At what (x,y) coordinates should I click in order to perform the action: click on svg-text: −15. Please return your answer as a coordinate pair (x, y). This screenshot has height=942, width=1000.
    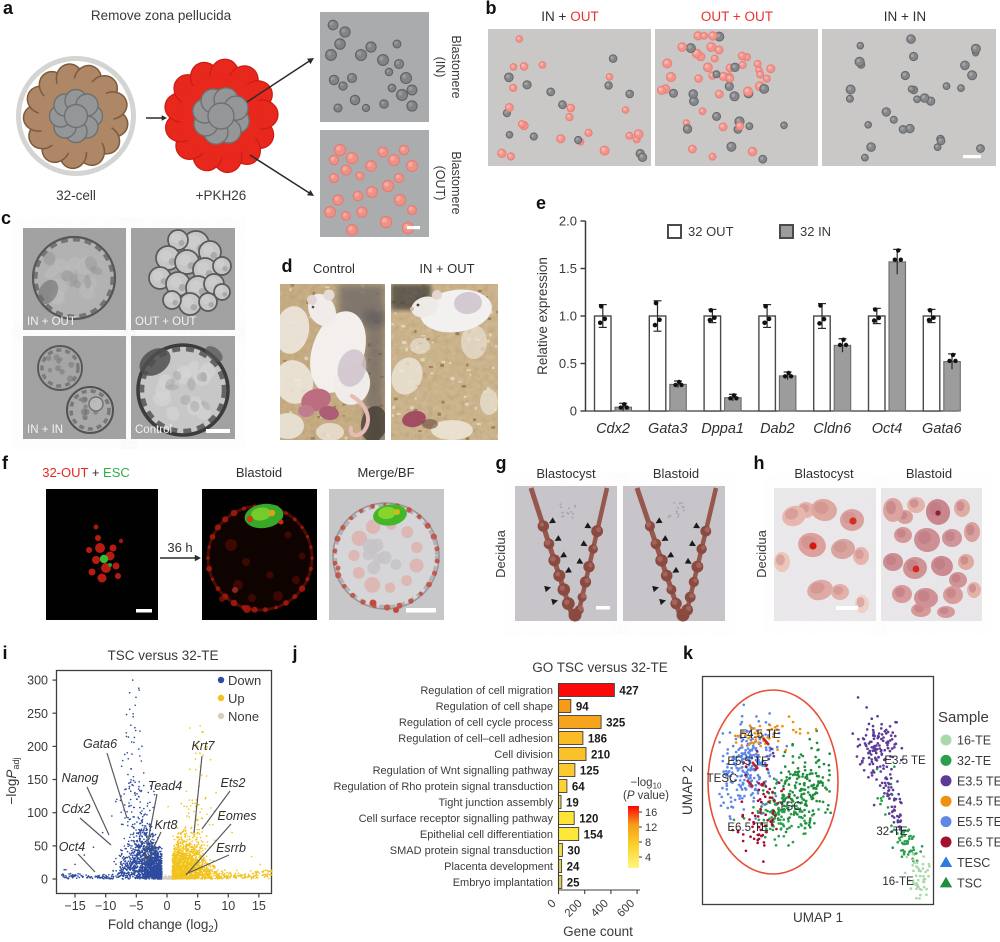
    Looking at the image, I should click on (74, 906).